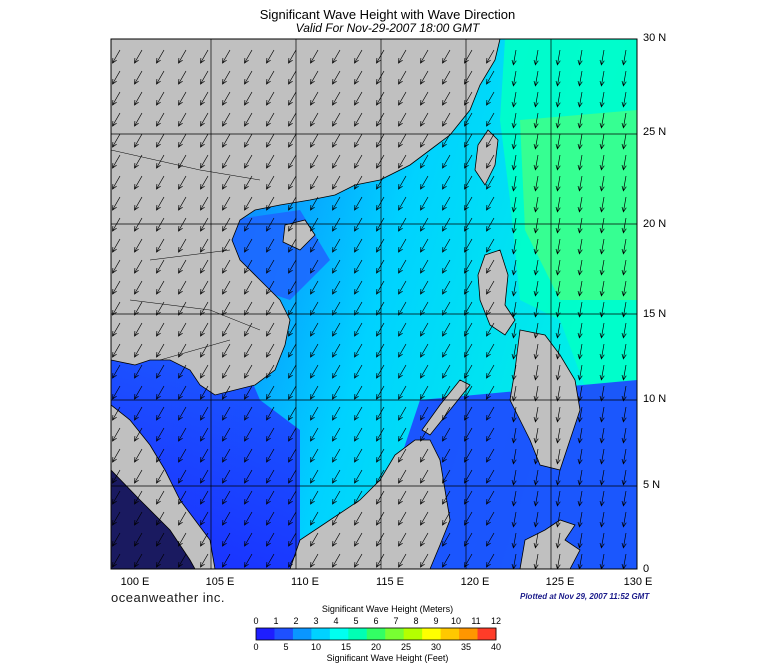 Image resolution: width=775 pixels, height=665 pixels. What do you see at coordinates (465, 647) in the screenshot?
I see `colorbar-feet-tick: 35` at bounding box center [465, 647].